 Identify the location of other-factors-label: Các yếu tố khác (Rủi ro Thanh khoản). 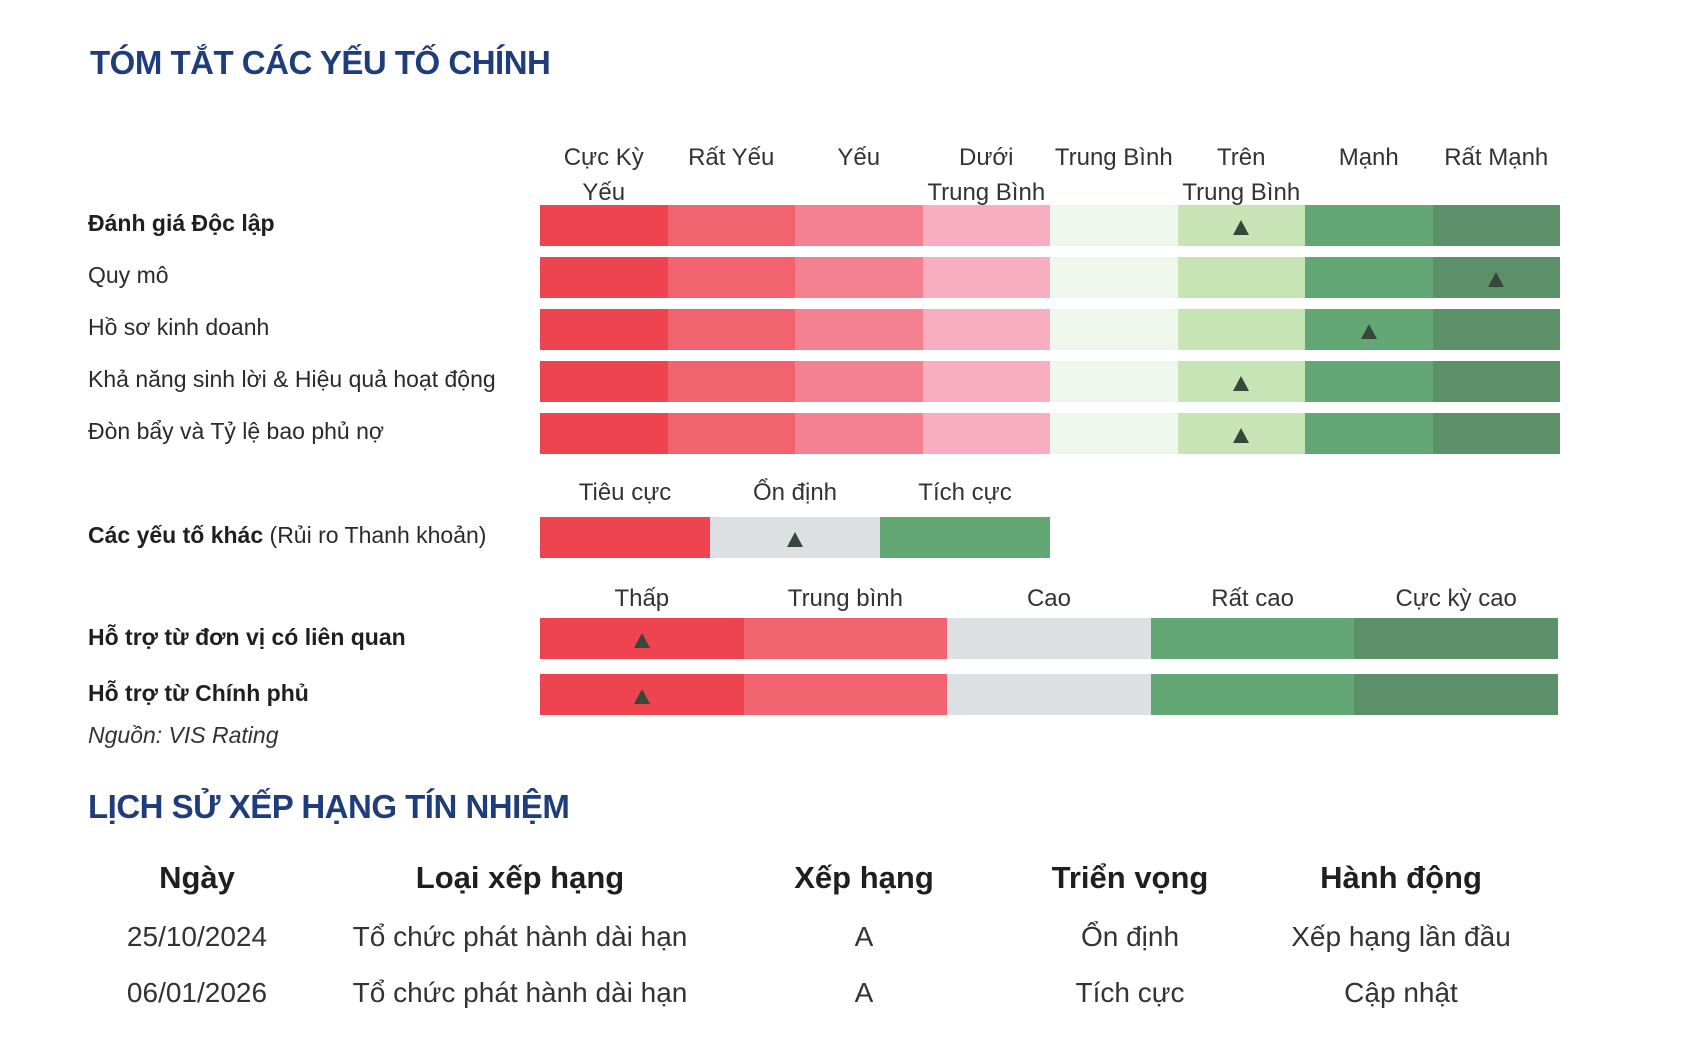
(287, 535).